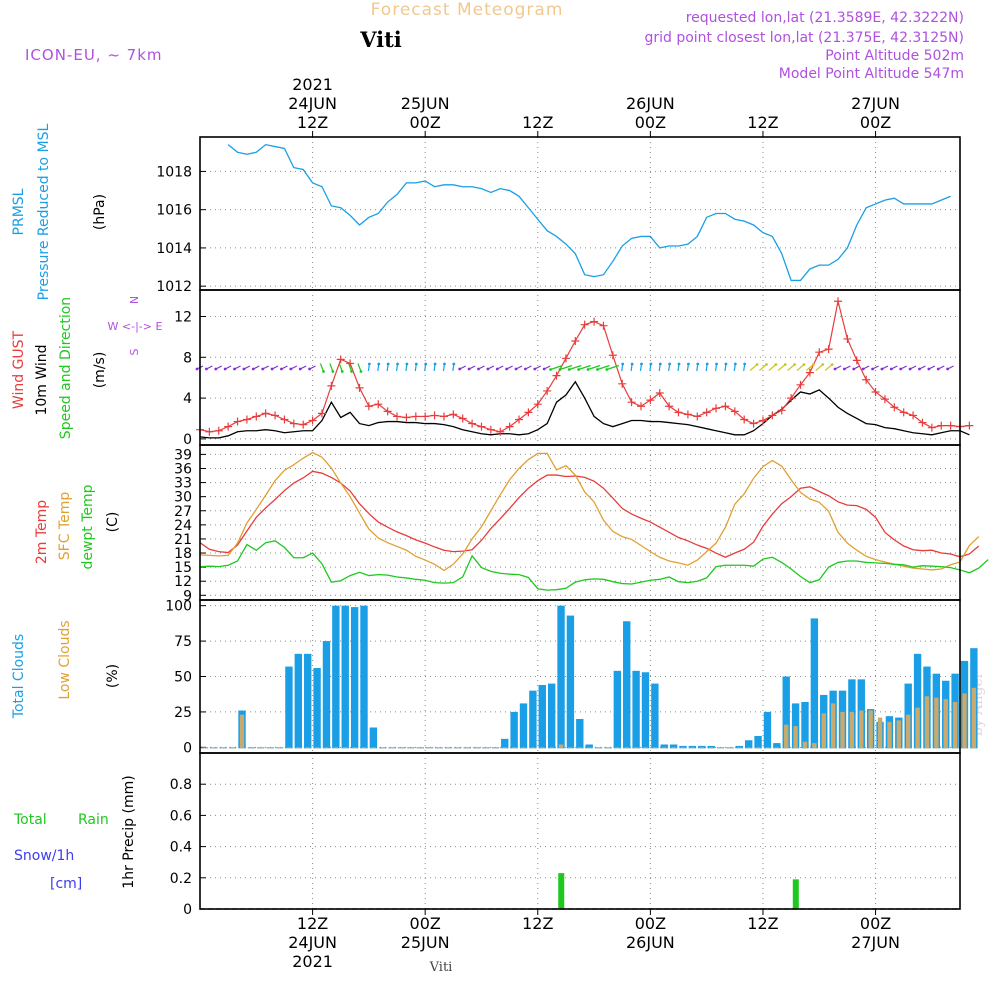 This screenshot has height=1004, width=1000. I want to click on precip-tick-label: 0.4, so click(181, 848).